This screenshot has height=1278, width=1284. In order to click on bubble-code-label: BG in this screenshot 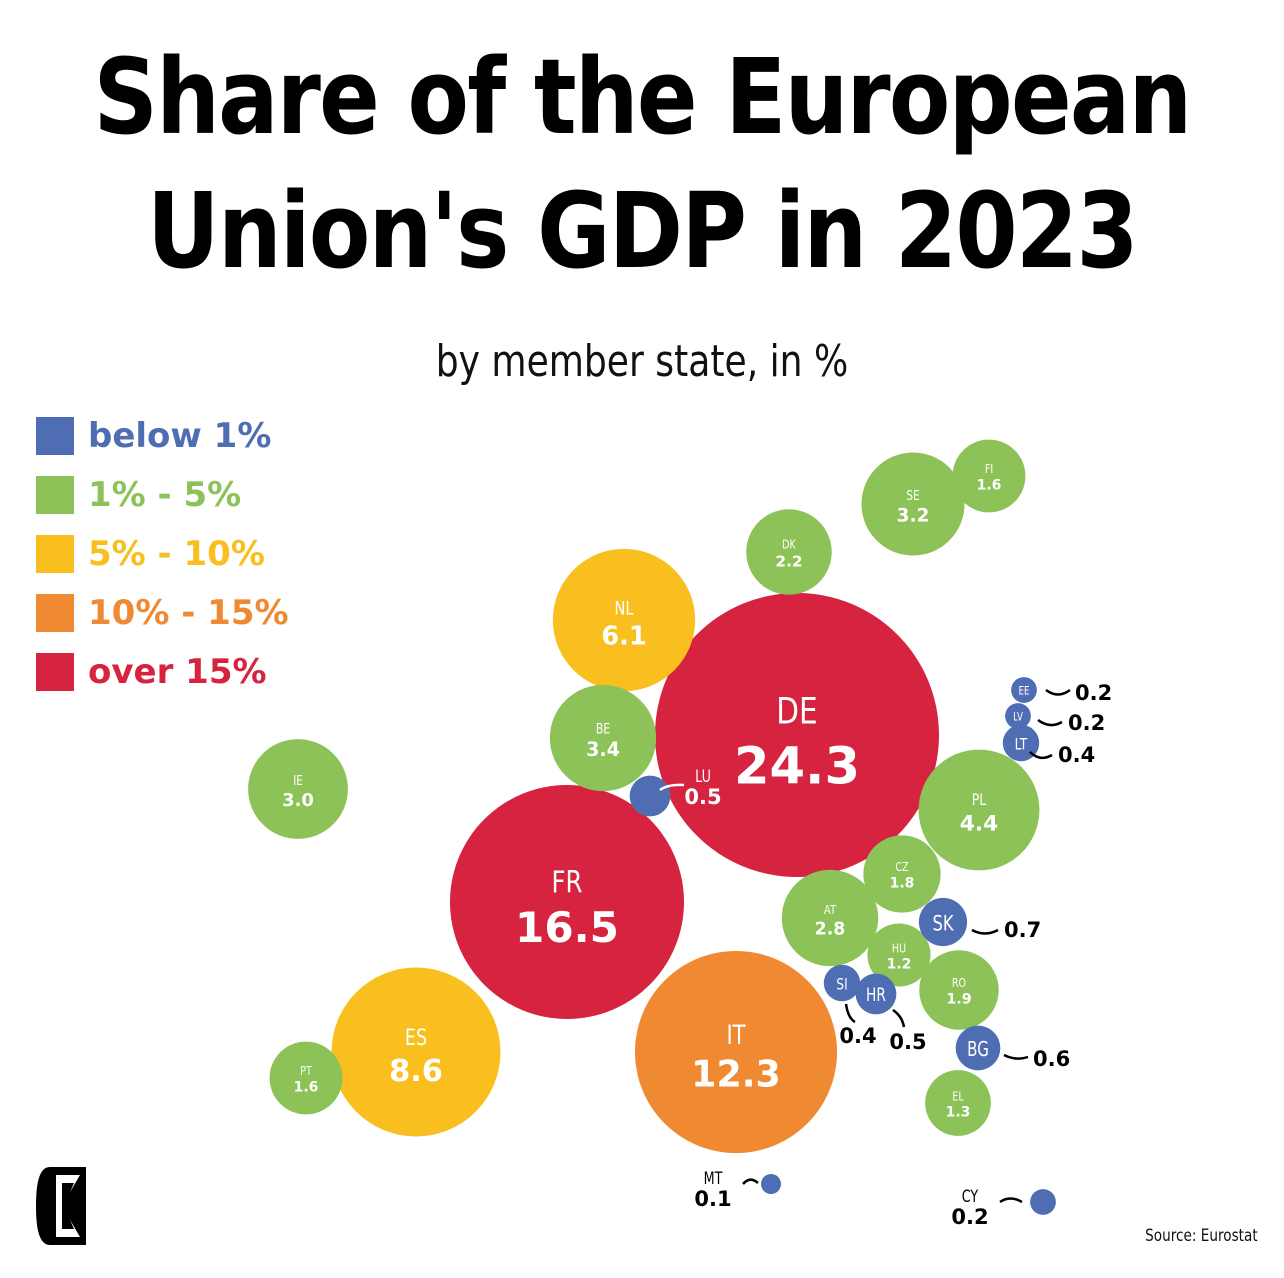, I will do `click(978, 1050)`.